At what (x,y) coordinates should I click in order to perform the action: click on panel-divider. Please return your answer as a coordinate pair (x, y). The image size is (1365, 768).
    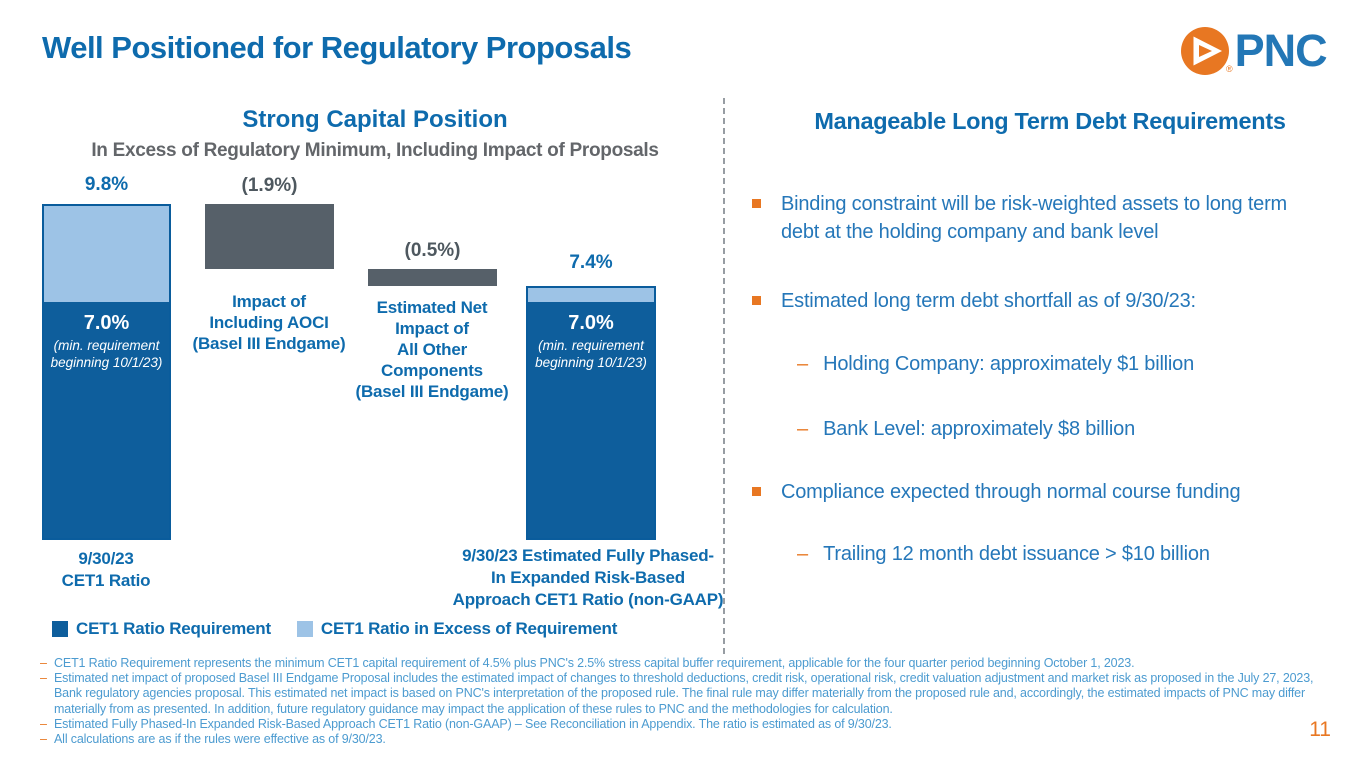
    Looking at the image, I should click on (724, 376).